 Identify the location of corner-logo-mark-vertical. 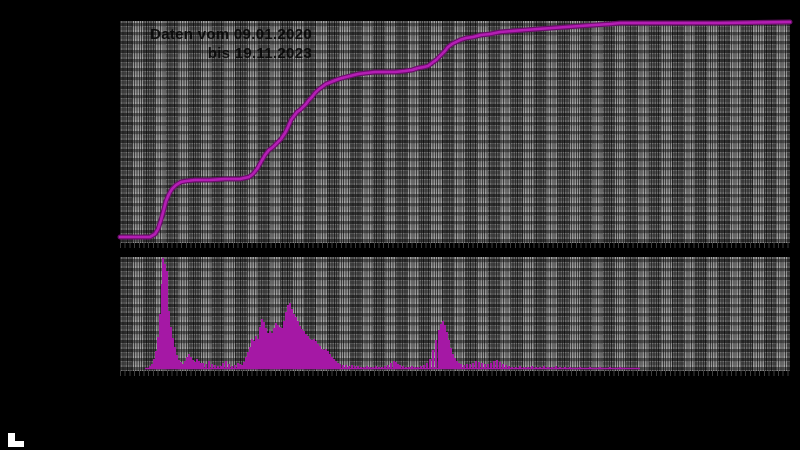
(11, 440).